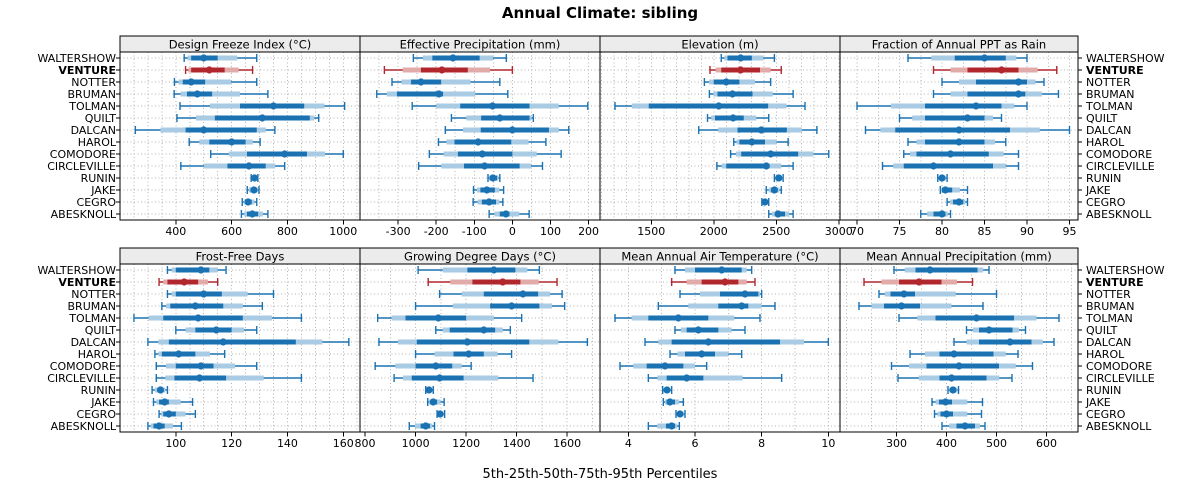 The height and width of the screenshot is (500, 1200). What do you see at coordinates (1027, 231) in the screenshot?
I see `x-tick-label: 90` at bounding box center [1027, 231].